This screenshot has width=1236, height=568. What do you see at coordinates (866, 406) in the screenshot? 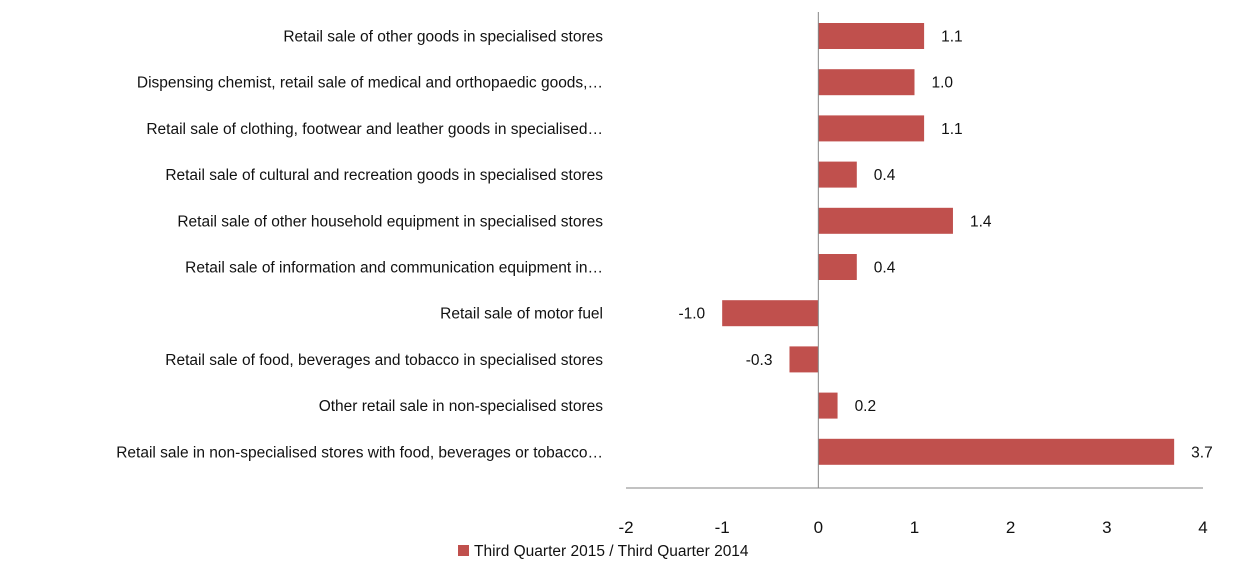
I see `data-label: 0.2` at bounding box center [866, 406].